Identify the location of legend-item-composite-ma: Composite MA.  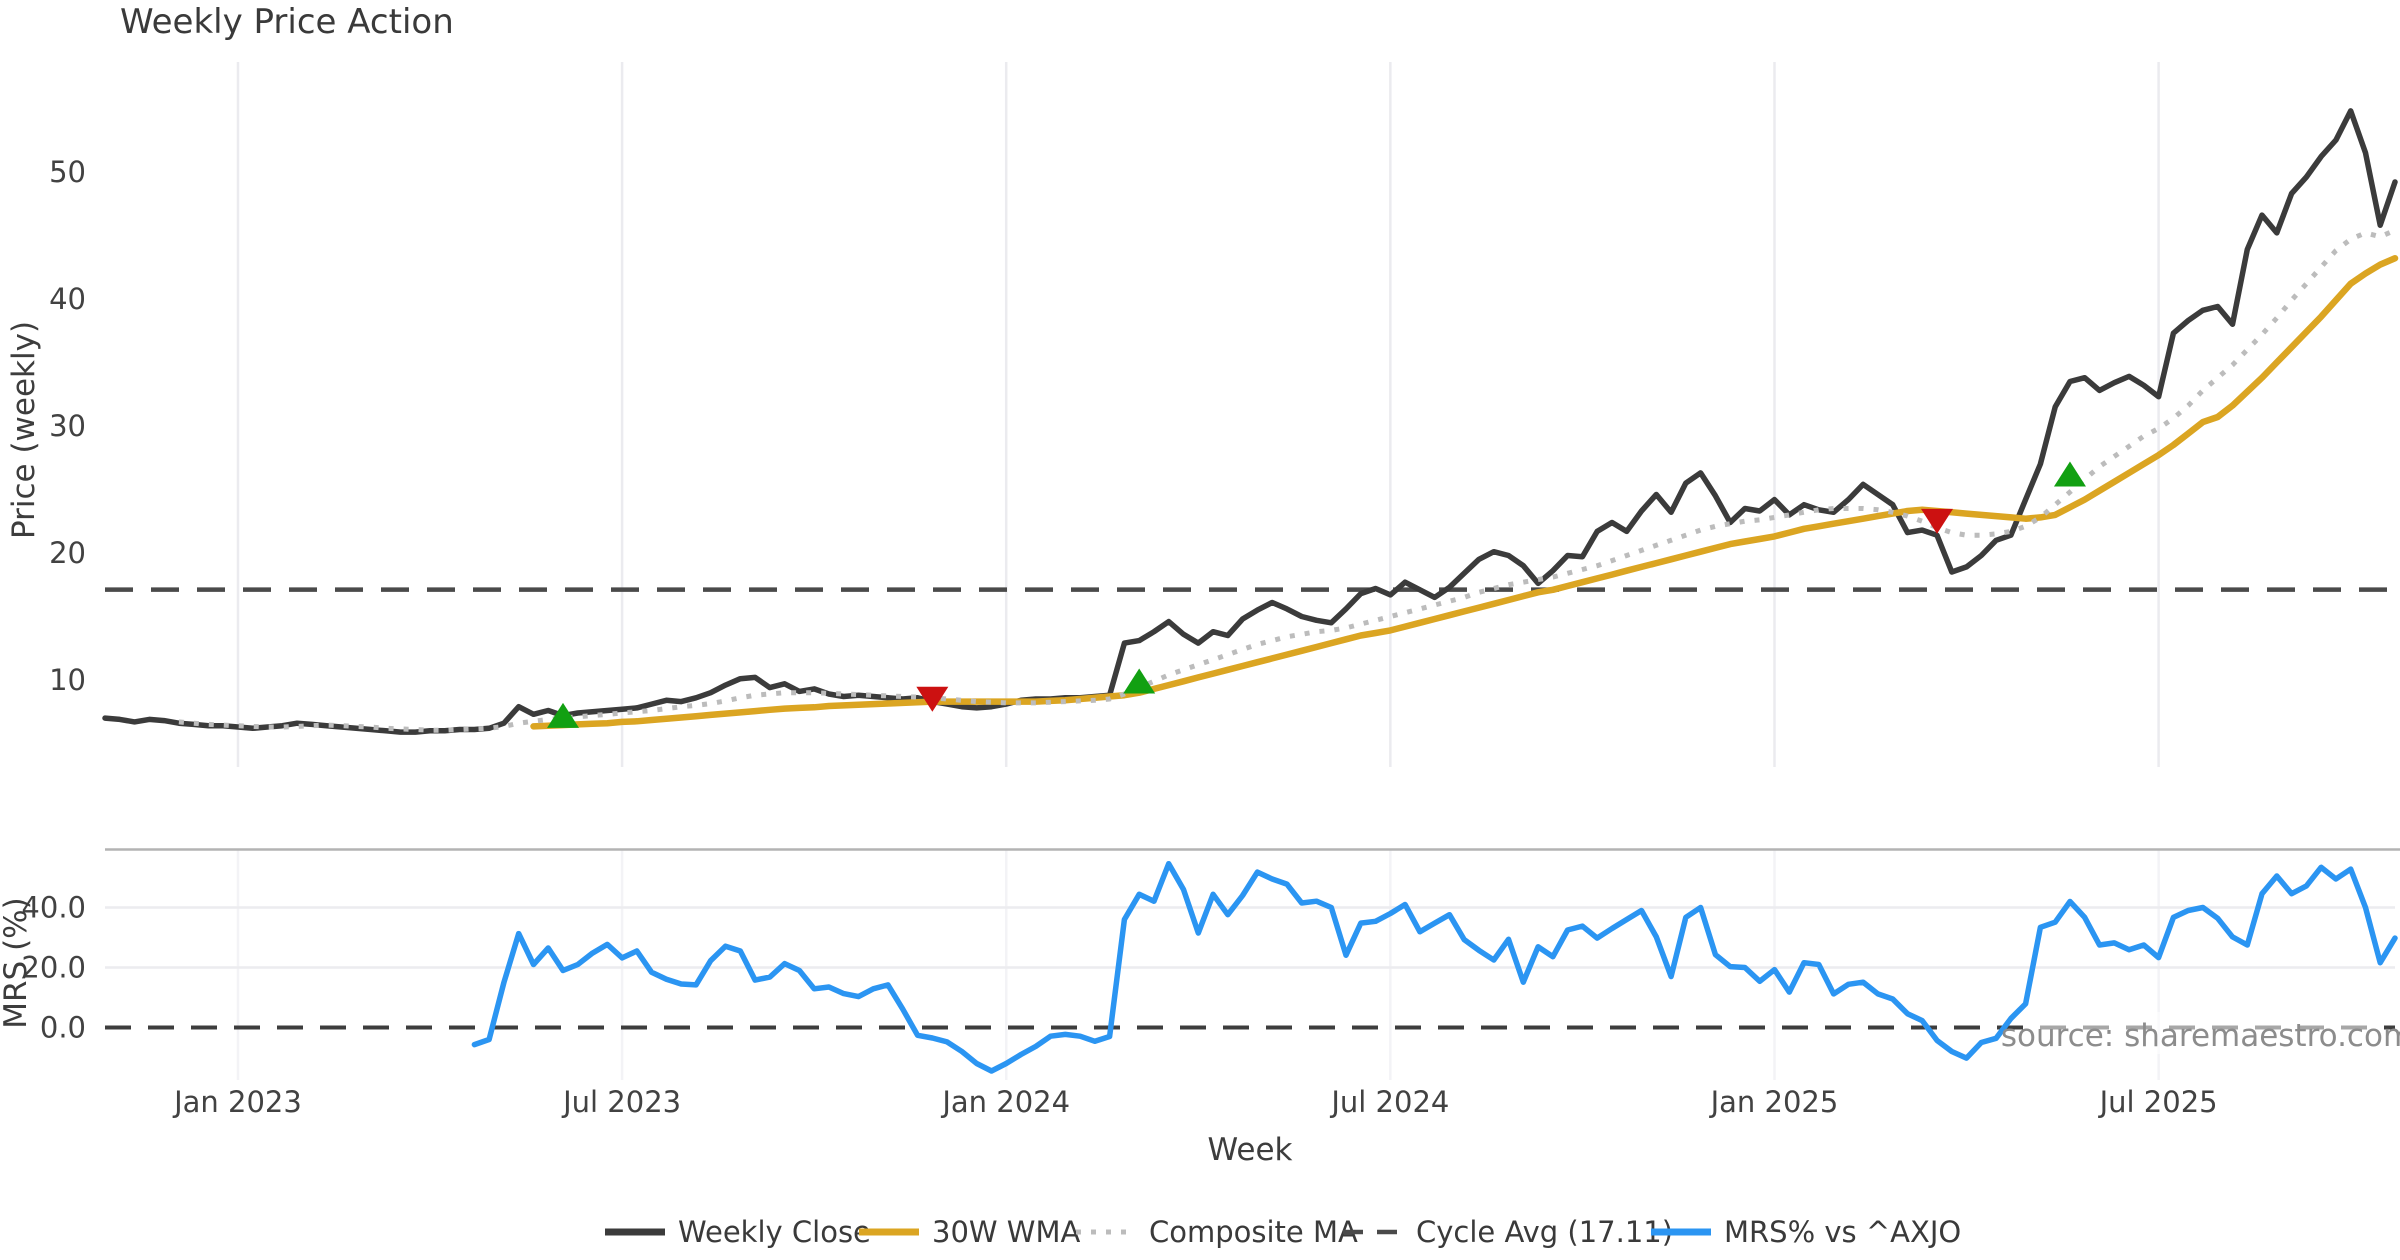
(1217, 1232).